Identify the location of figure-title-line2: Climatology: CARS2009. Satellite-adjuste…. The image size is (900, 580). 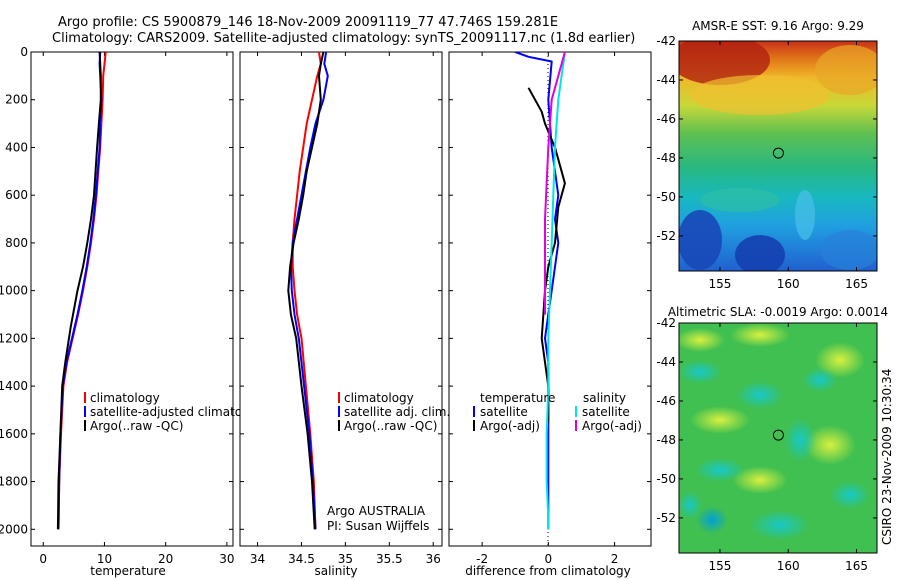
(343, 38).